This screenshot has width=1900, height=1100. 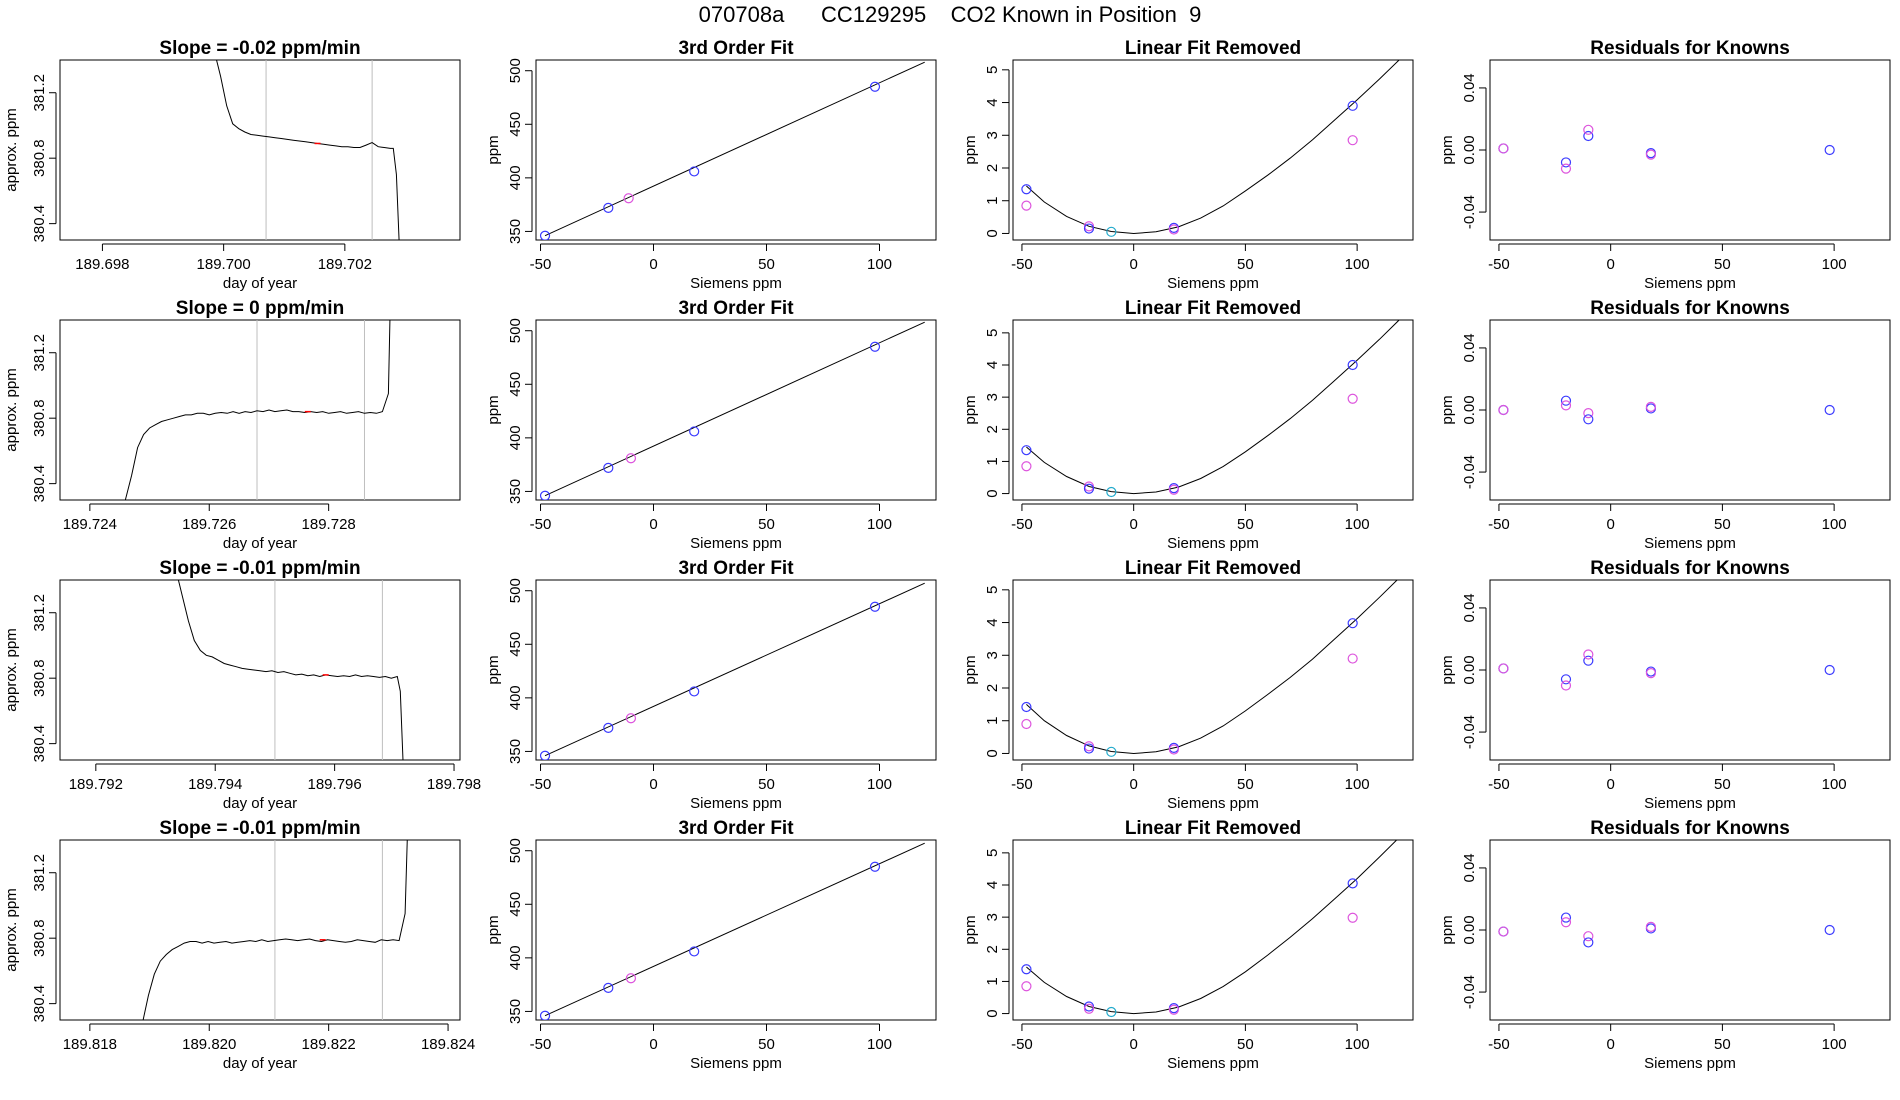 I want to click on fit-line, so click(x=734, y=929).